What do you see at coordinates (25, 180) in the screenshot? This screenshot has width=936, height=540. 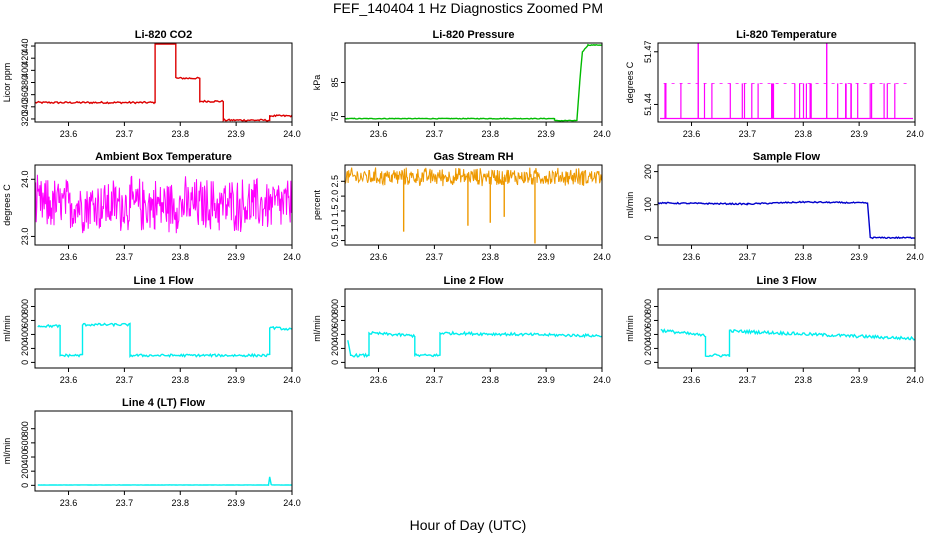 I see `y-tick-label: 24.0` at bounding box center [25, 180].